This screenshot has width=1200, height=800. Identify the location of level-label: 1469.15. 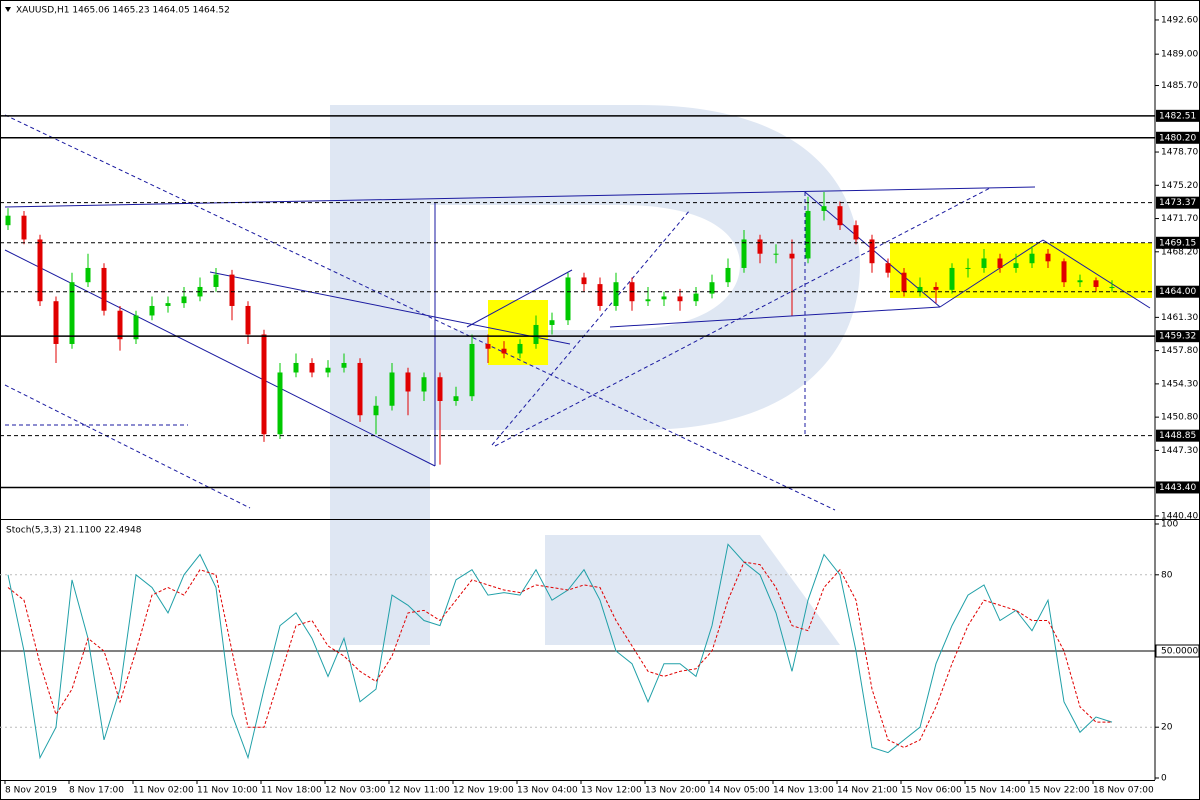
(1177, 243).